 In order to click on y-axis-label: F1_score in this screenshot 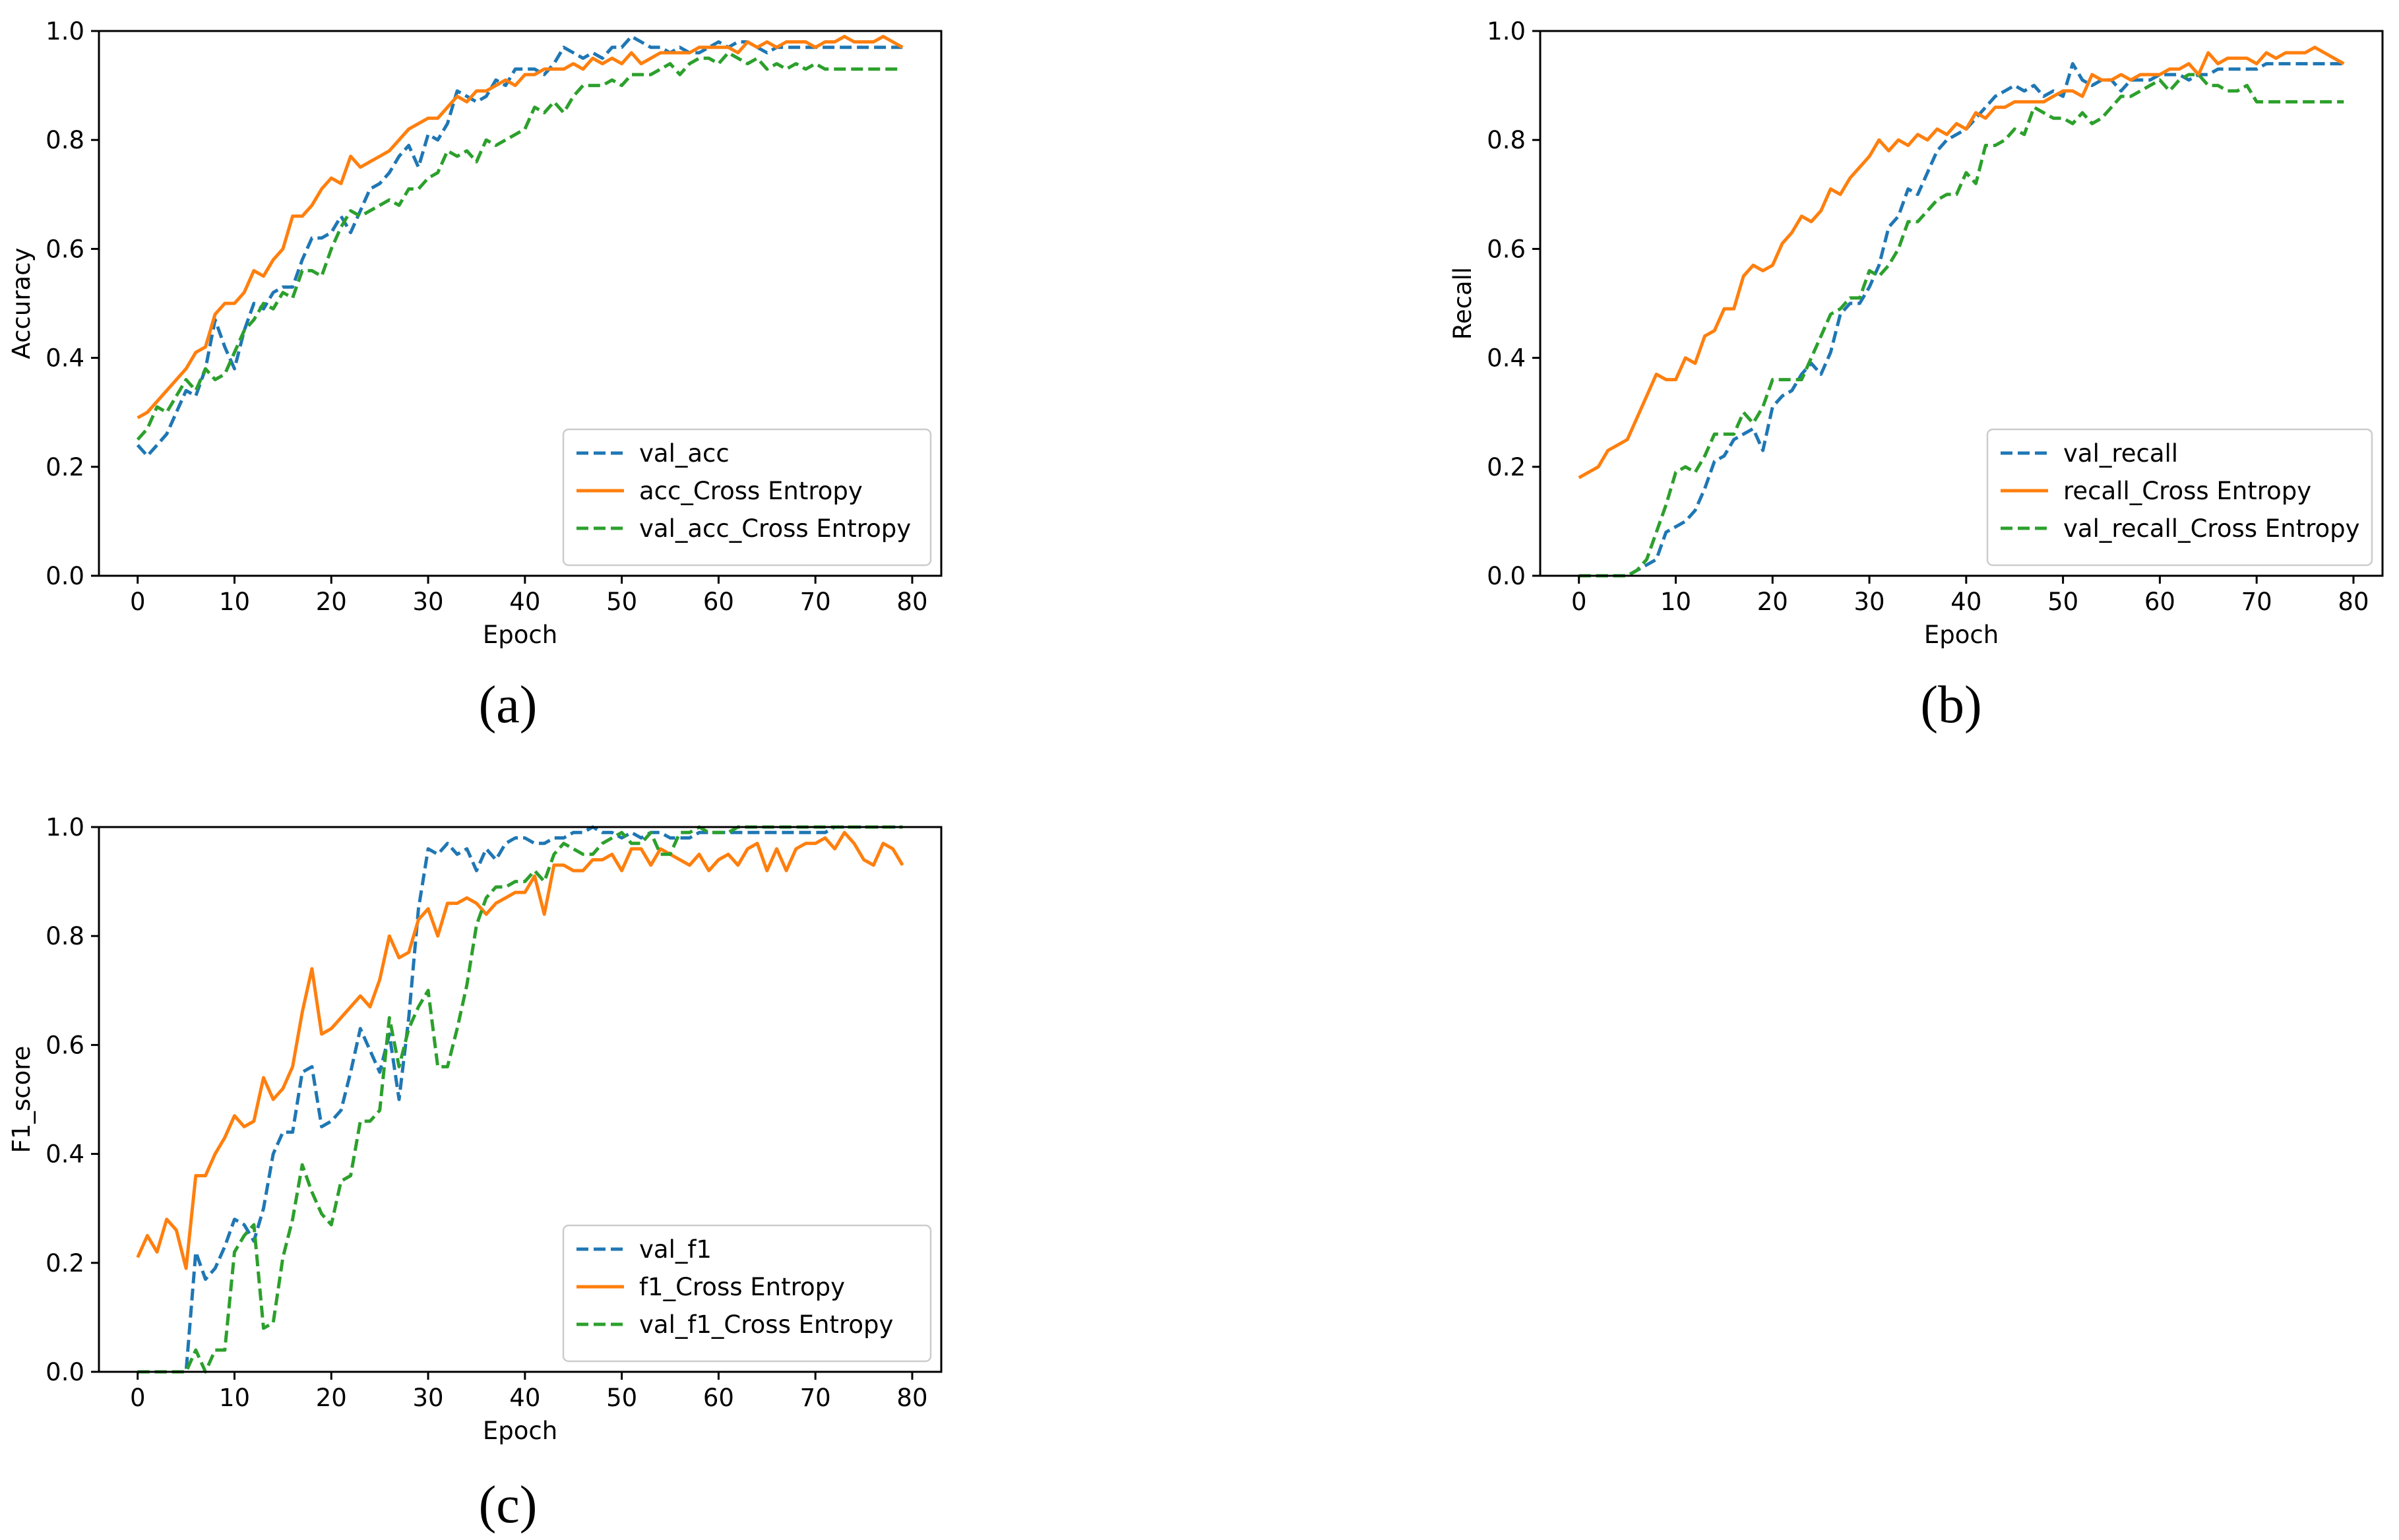, I will do `click(21, 1100)`.